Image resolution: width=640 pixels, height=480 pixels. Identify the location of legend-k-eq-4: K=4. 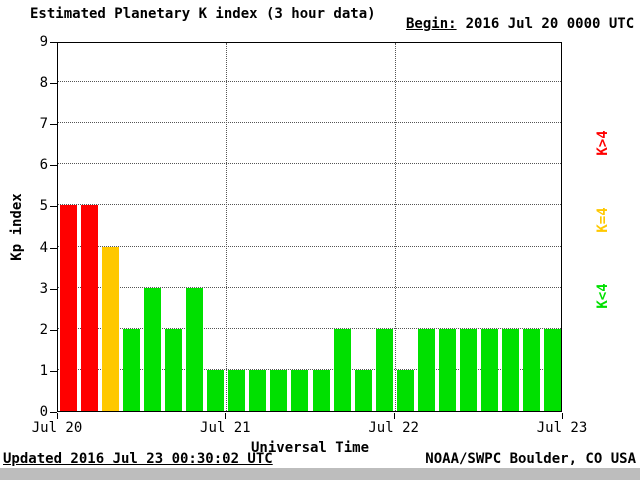
(603, 220).